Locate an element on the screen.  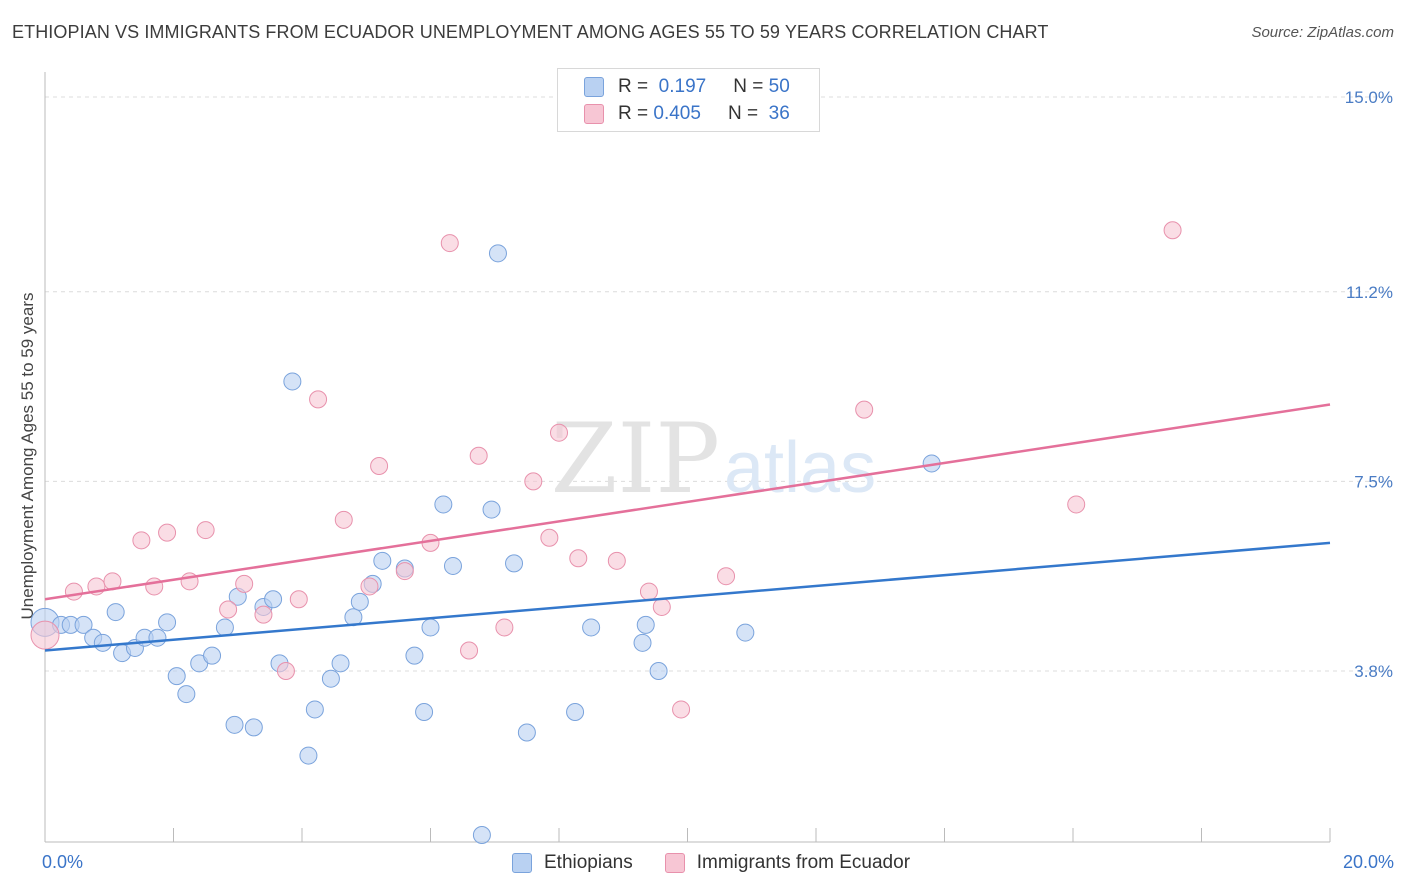
y-tick-label: 15.0% is located at coordinates (1369, 97).